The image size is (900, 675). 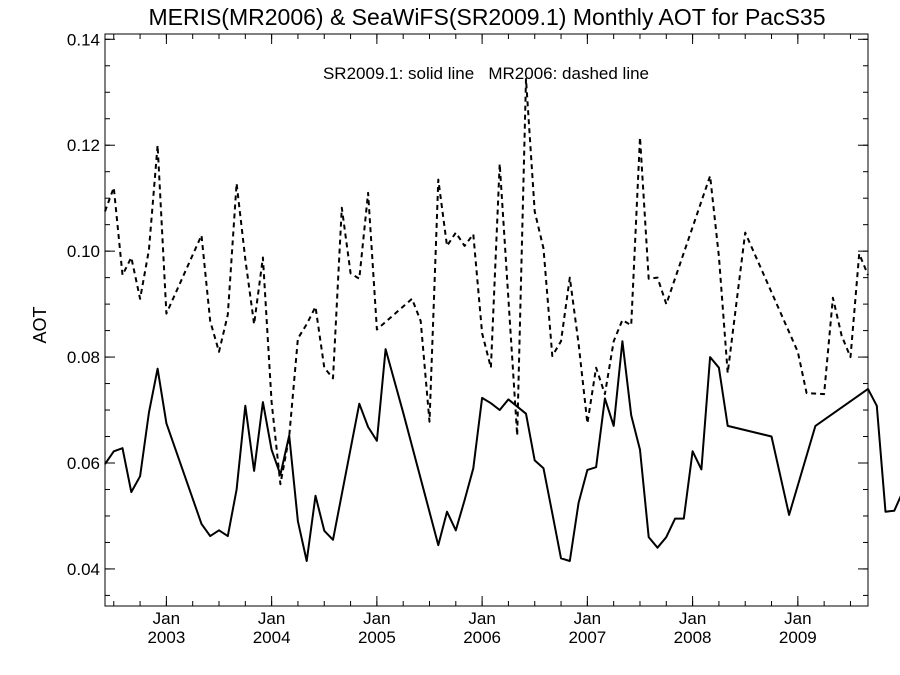 What do you see at coordinates (83, 463) in the screenshot?
I see `y-tick-label: 0.06` at bounding box center [83, 463].